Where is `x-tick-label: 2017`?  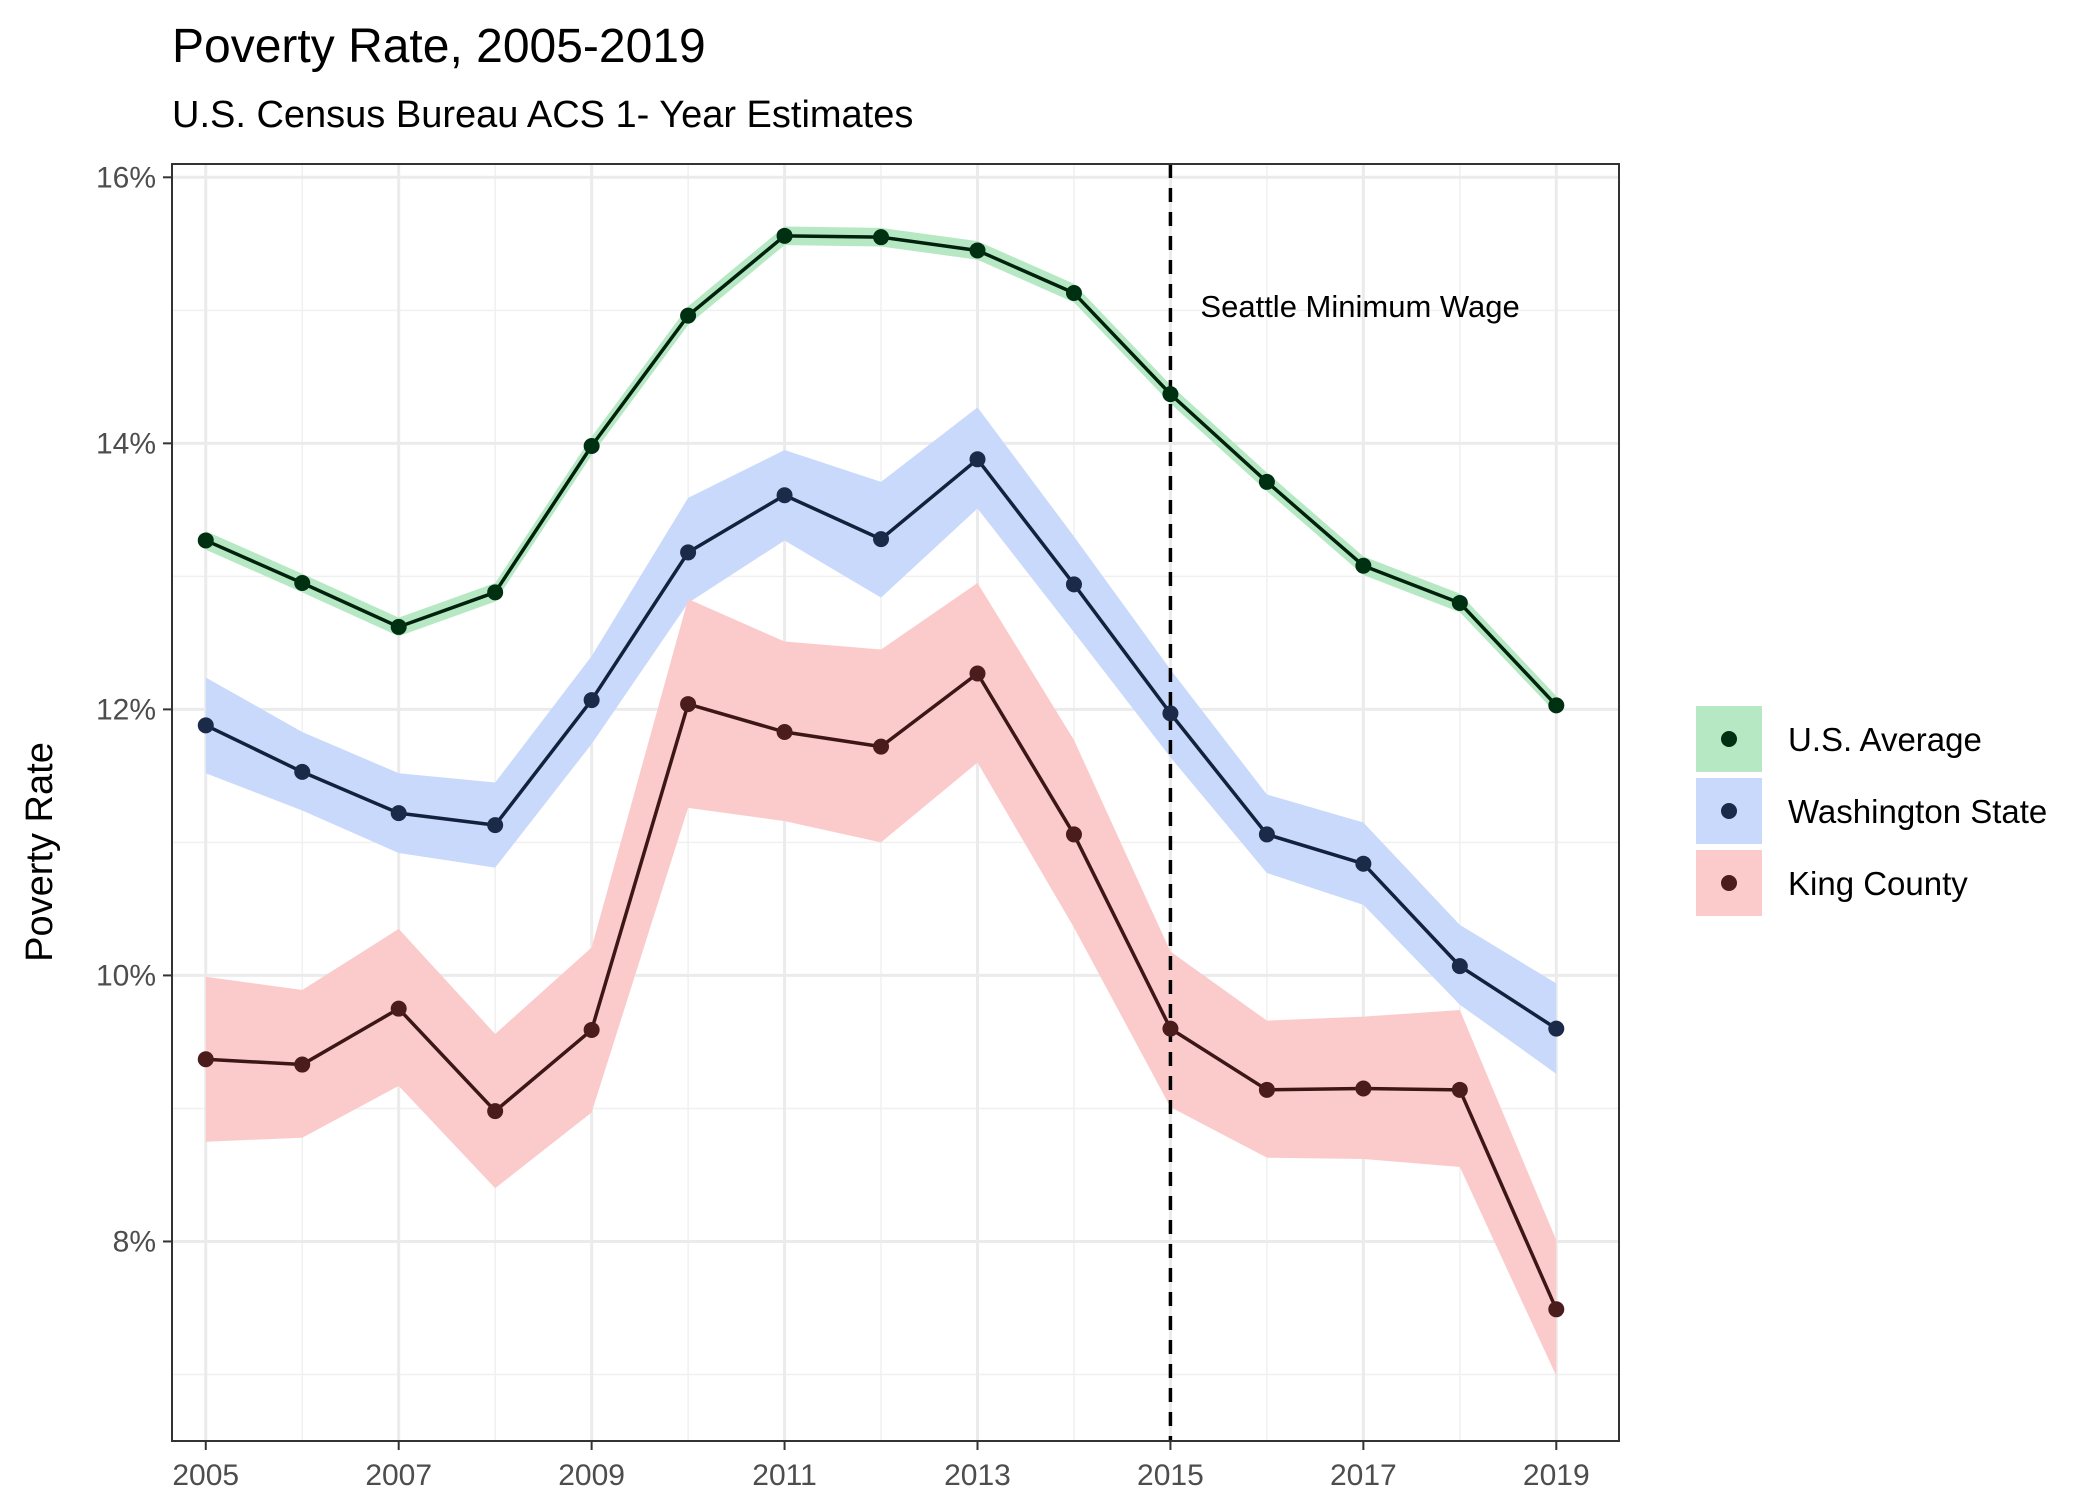 x-tick-label: 2017 is located at coordinates (1363, 1475).